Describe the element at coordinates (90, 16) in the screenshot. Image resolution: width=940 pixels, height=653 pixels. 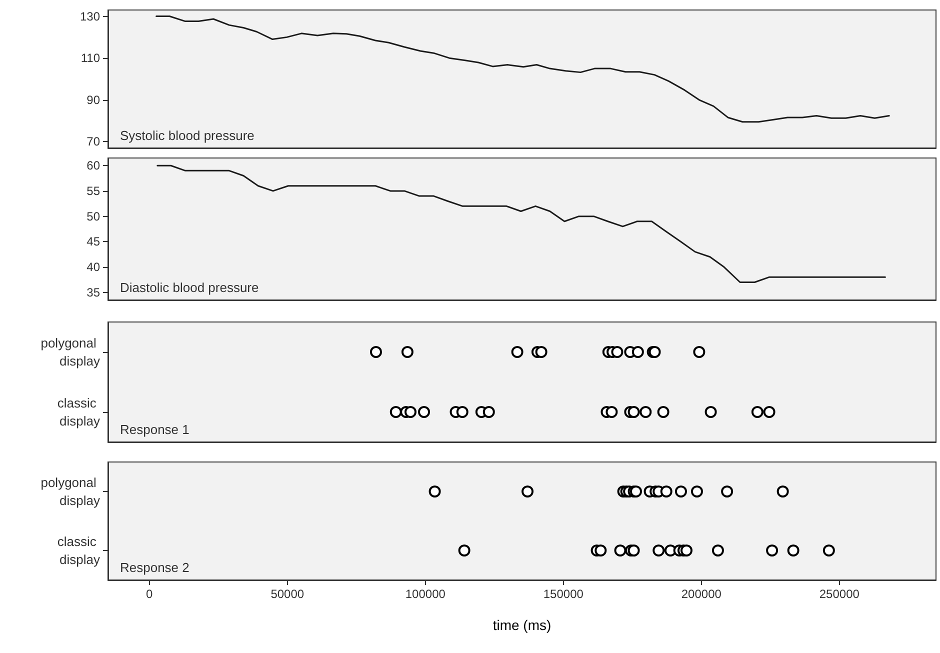
I see `y-tick-label: 130` at that location.